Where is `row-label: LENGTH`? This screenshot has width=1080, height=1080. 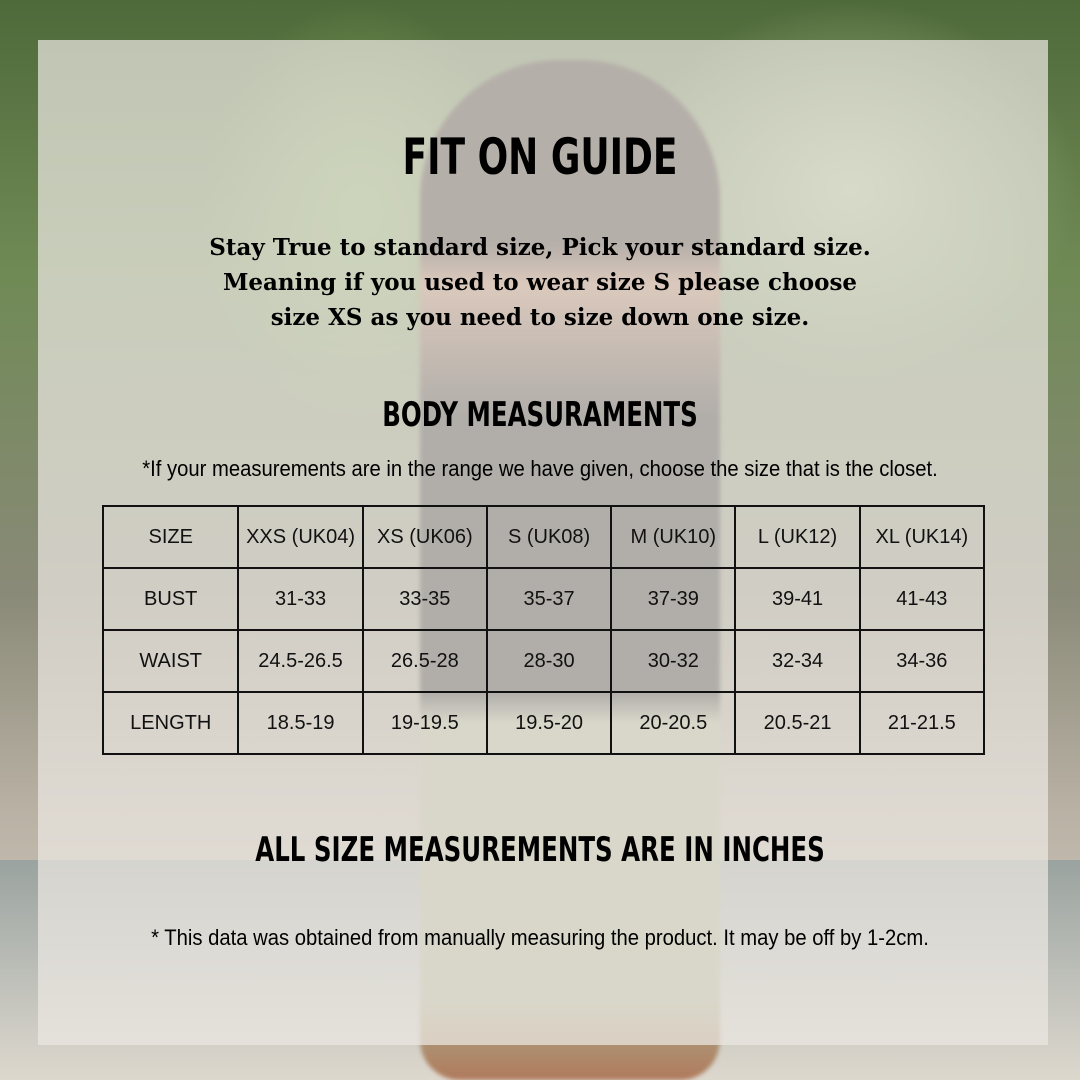 row-label: LENGTH is located at coordinates (170, 723).